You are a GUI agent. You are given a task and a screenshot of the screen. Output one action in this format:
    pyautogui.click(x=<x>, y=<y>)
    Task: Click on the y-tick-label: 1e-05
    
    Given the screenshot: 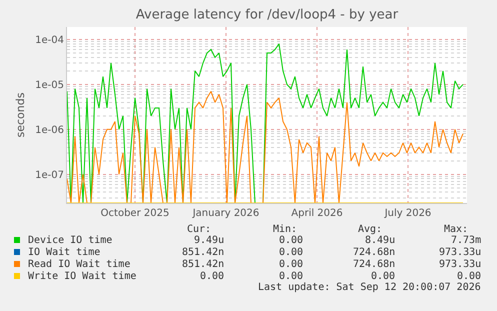 What is the action you would take?
    pyautogui.click(x=49, y=85)
    